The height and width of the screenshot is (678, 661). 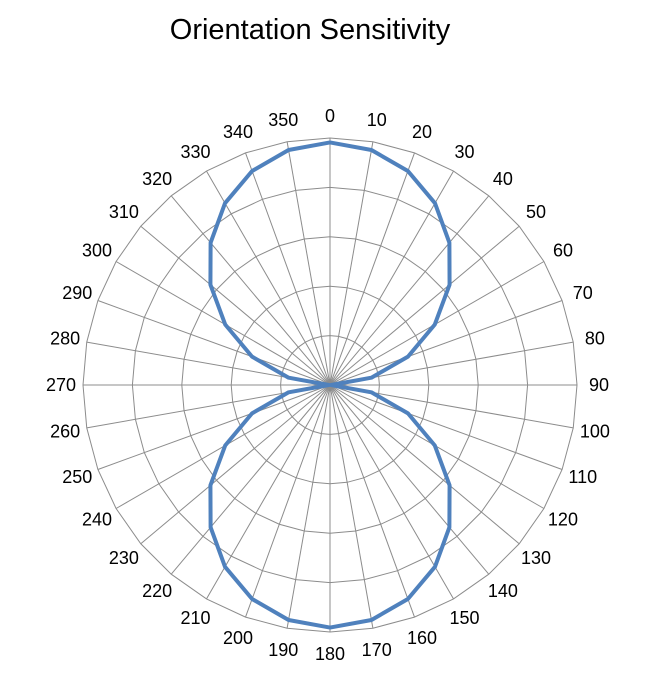 I want to click on tick-label: 100, so click(x=595, y=432).